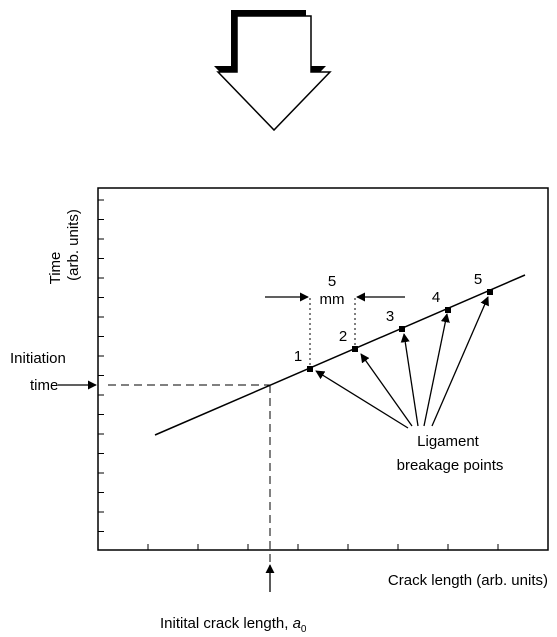 The image size is (557, 637). Describe the element at coordinates (38, 358) in the screenshot. I see `initiation-label: Initiation` at that location.